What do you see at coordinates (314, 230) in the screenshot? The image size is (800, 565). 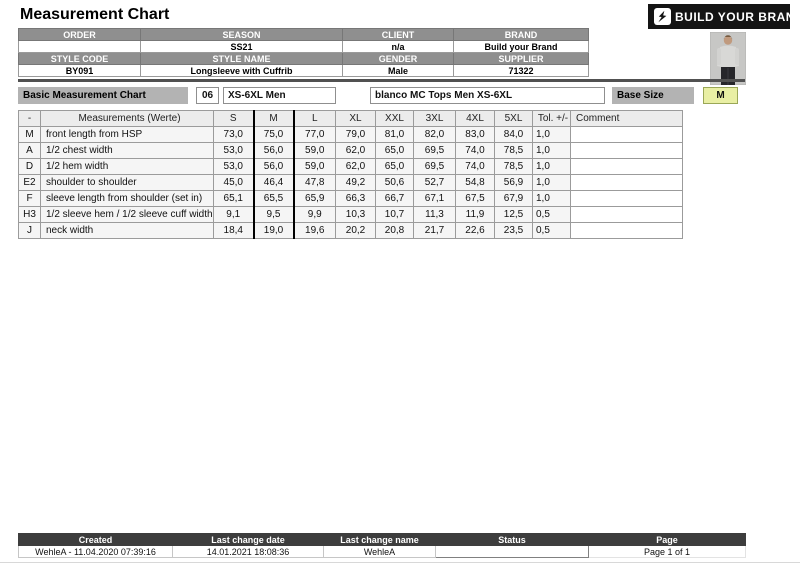 I see `value-l: 19,6` at bounding box center [314, 230].